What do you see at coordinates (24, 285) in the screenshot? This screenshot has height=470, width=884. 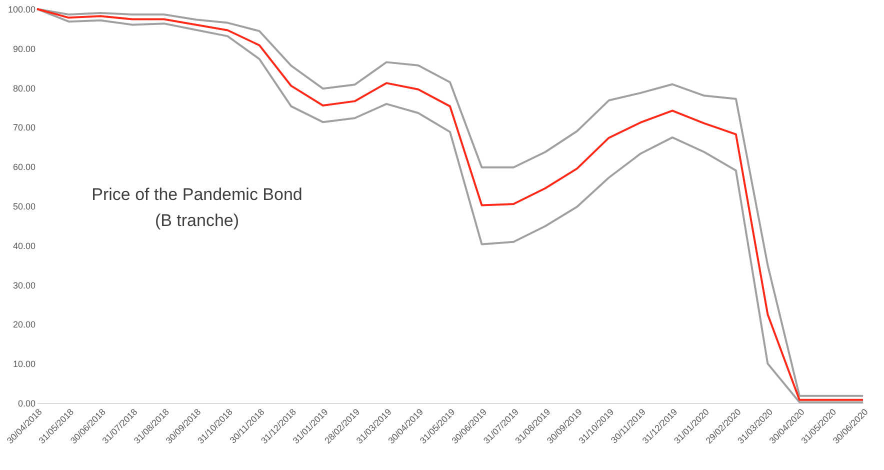 I see `y-tick-label: 30.00` at bounding box center [24, 285].